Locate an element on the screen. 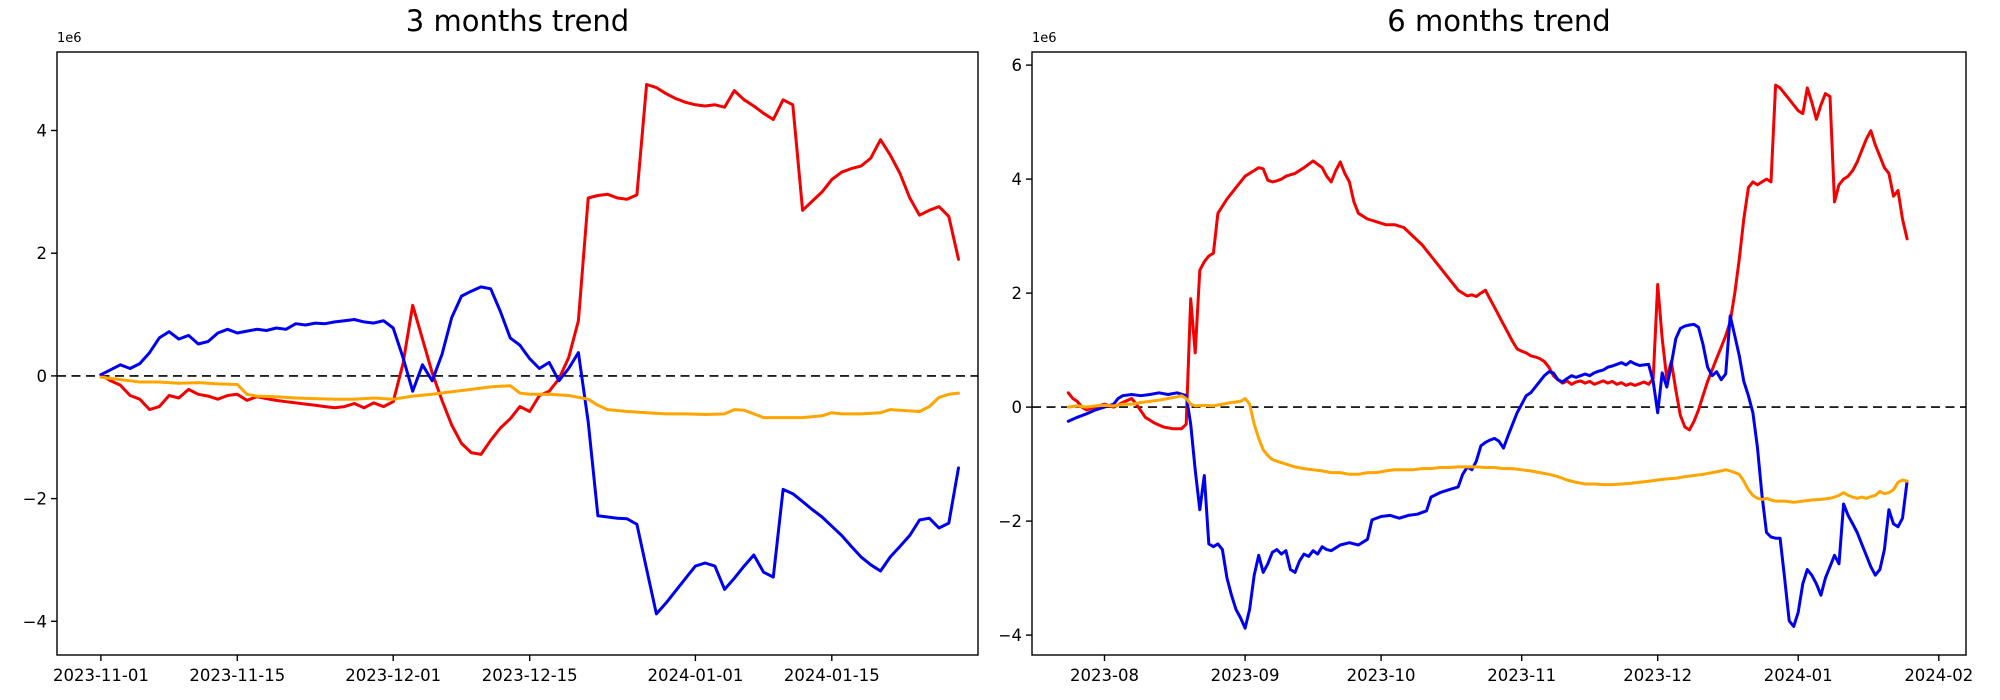 Image resolution: width=2000 pixels, height=700 pixels. x-tick-label: 2023-11-15 is located at coordinates (237, 675).